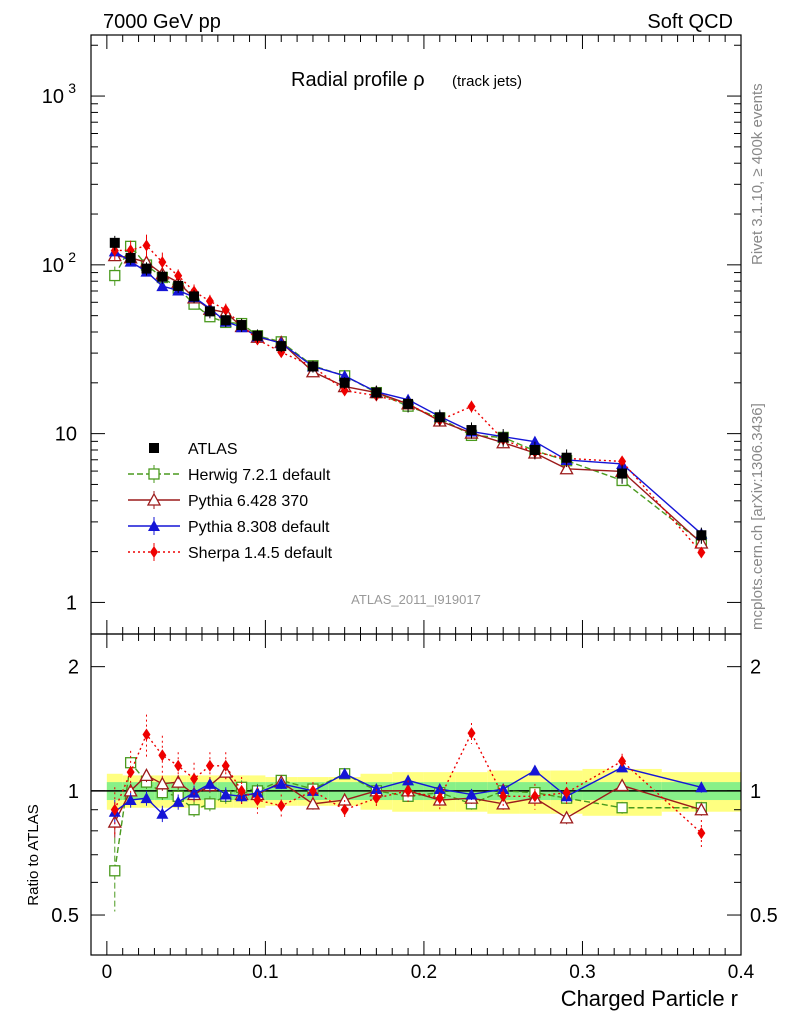  I want to click on pythia-6-428-370-point, so click(566, 468).